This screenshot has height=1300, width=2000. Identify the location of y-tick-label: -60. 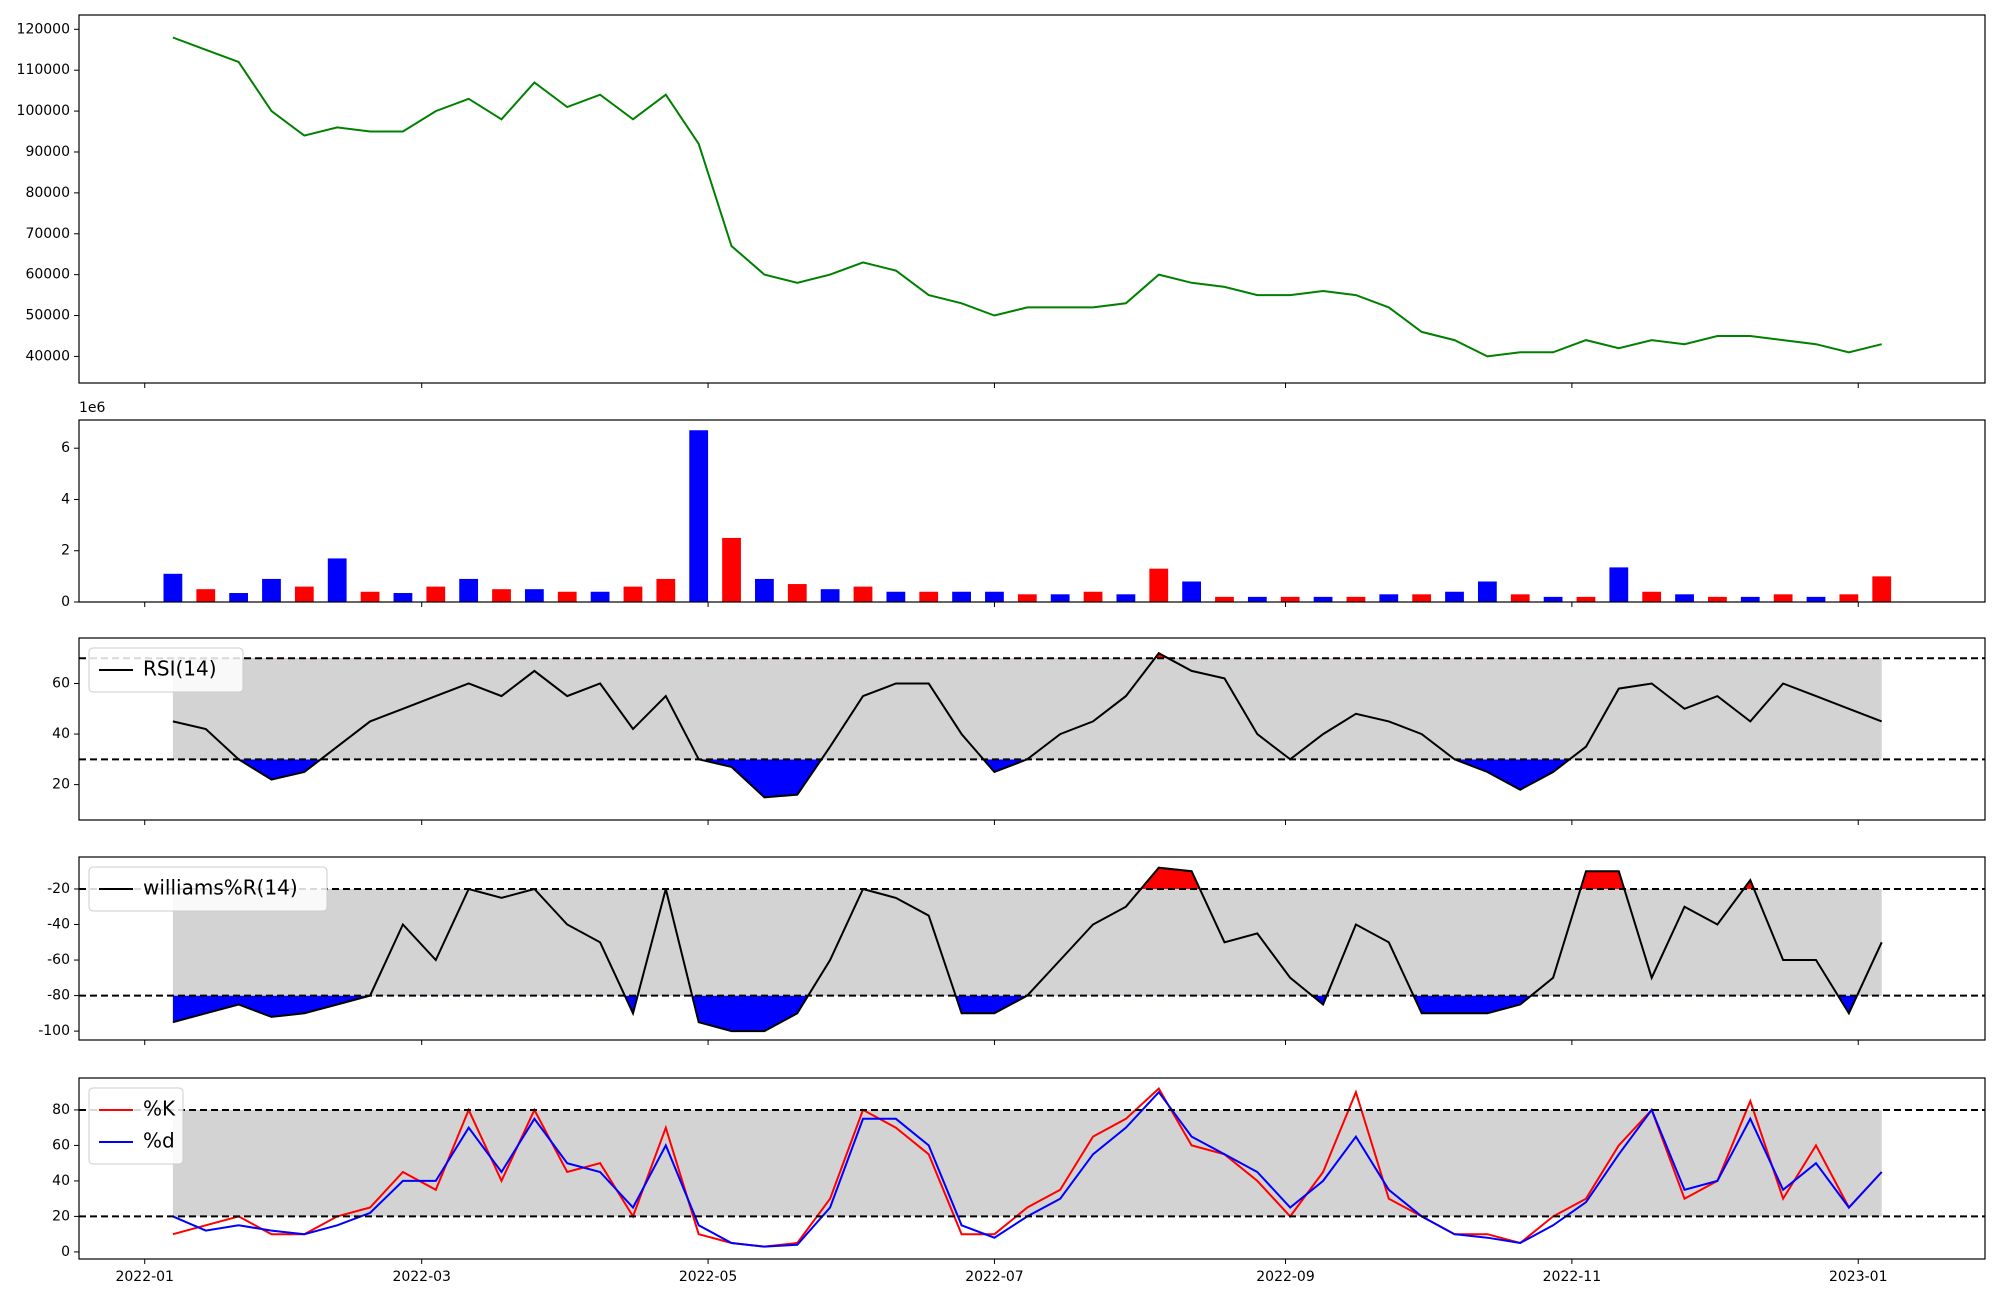
(58, 960).